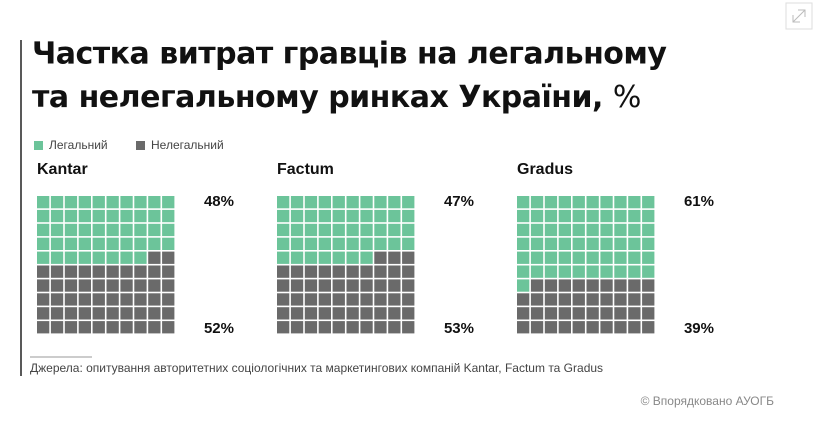 The height and width of the screenshot is (433, 819). I want to click on panel-title: Kantar, so click(62, 169).